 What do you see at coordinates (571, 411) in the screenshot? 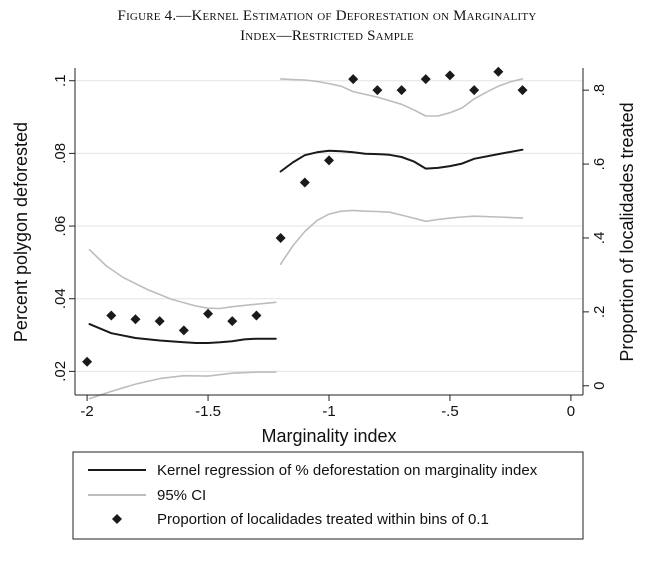
I see `x-tick-label: 0` at bounding box center [571, 411].